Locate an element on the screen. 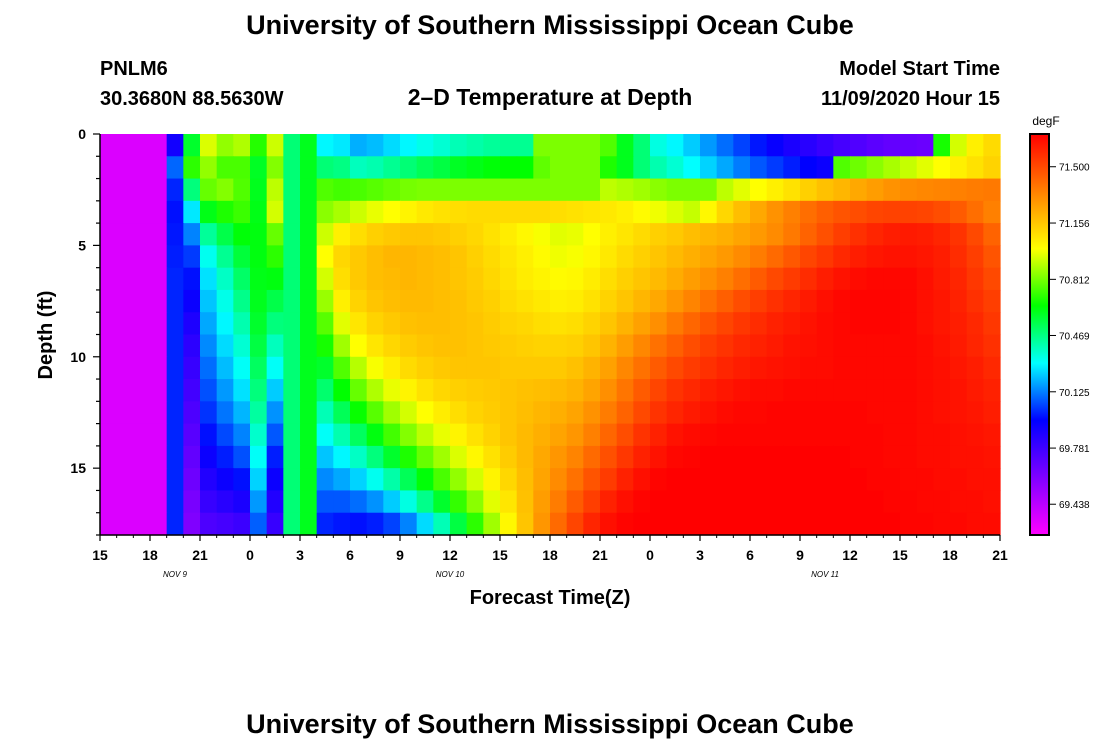 The width and height of the screenshot is (1100, 750). x-tick-label: 6 is located at coordinates (350, 555).